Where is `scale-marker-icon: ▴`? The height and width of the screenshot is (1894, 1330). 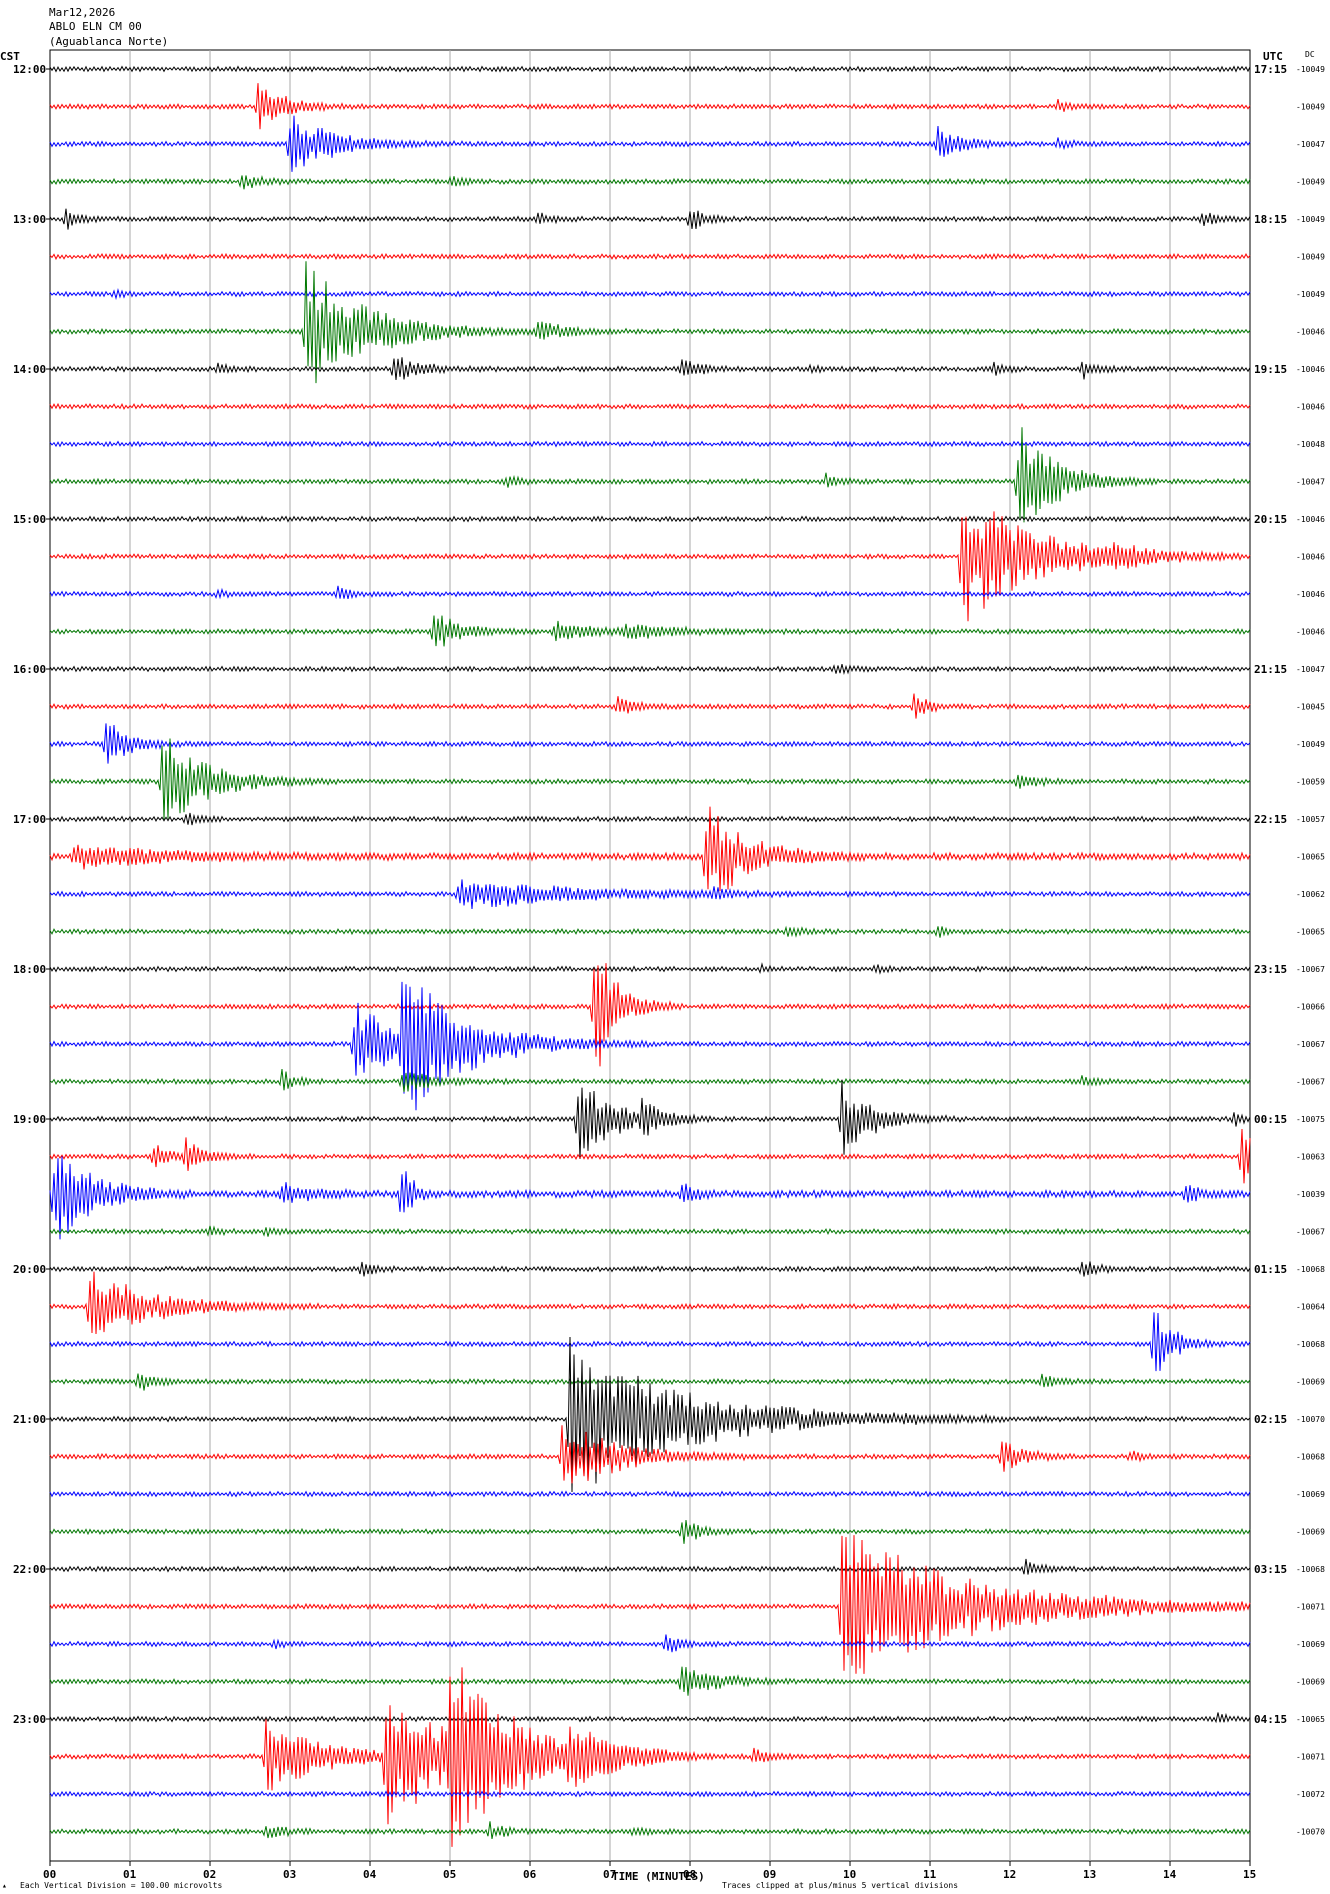
scale-marker-icon: ▴ is located at coordinates (4, 1885).